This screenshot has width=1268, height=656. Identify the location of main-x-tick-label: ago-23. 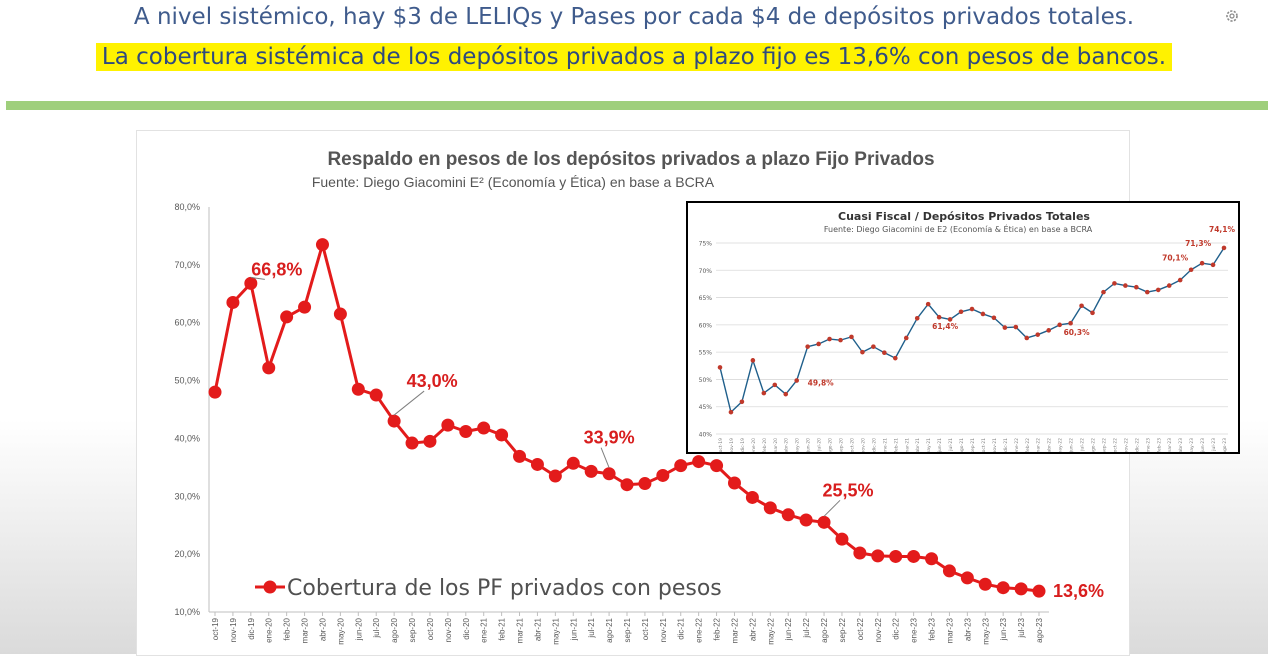
(1039, 629).